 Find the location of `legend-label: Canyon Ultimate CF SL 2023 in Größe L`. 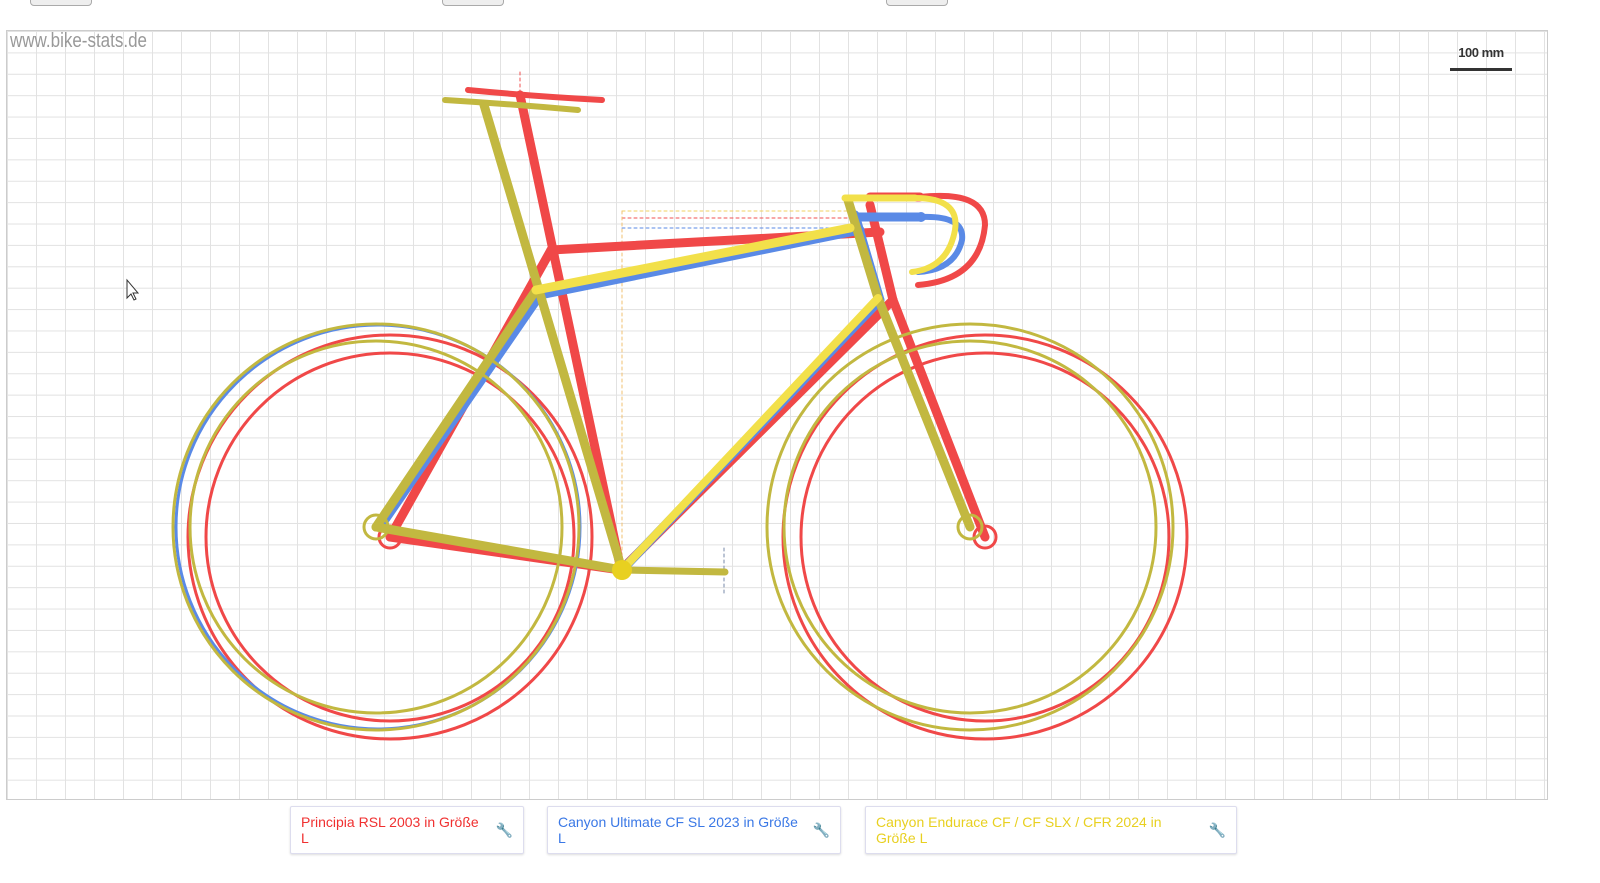

legend-label: Canyon Ultimate CF SL 2023 in Größe L is located at coordinates (678, 830).